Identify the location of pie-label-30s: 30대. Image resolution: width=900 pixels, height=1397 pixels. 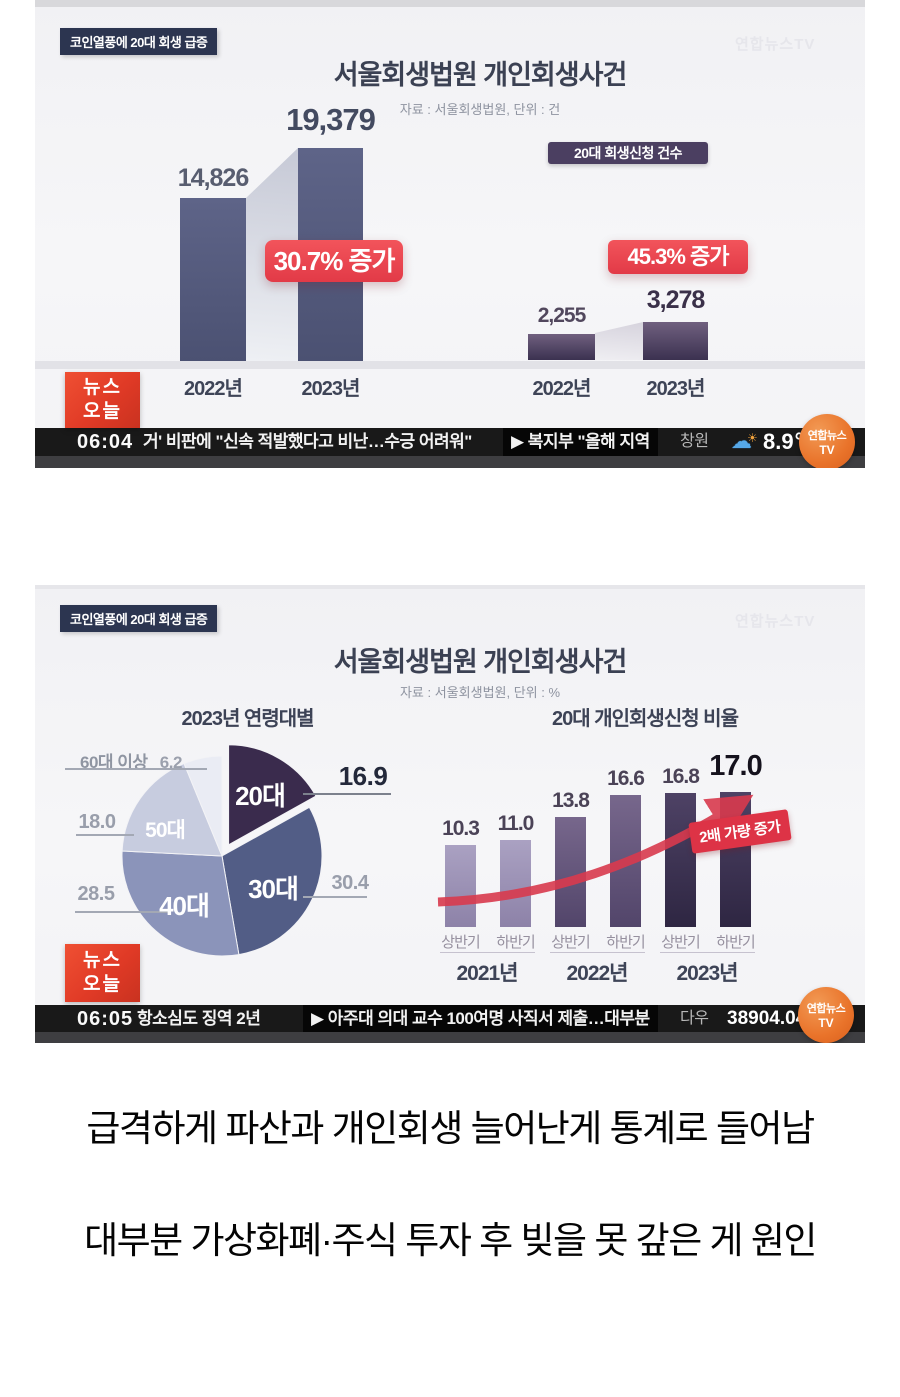
(273, 889).